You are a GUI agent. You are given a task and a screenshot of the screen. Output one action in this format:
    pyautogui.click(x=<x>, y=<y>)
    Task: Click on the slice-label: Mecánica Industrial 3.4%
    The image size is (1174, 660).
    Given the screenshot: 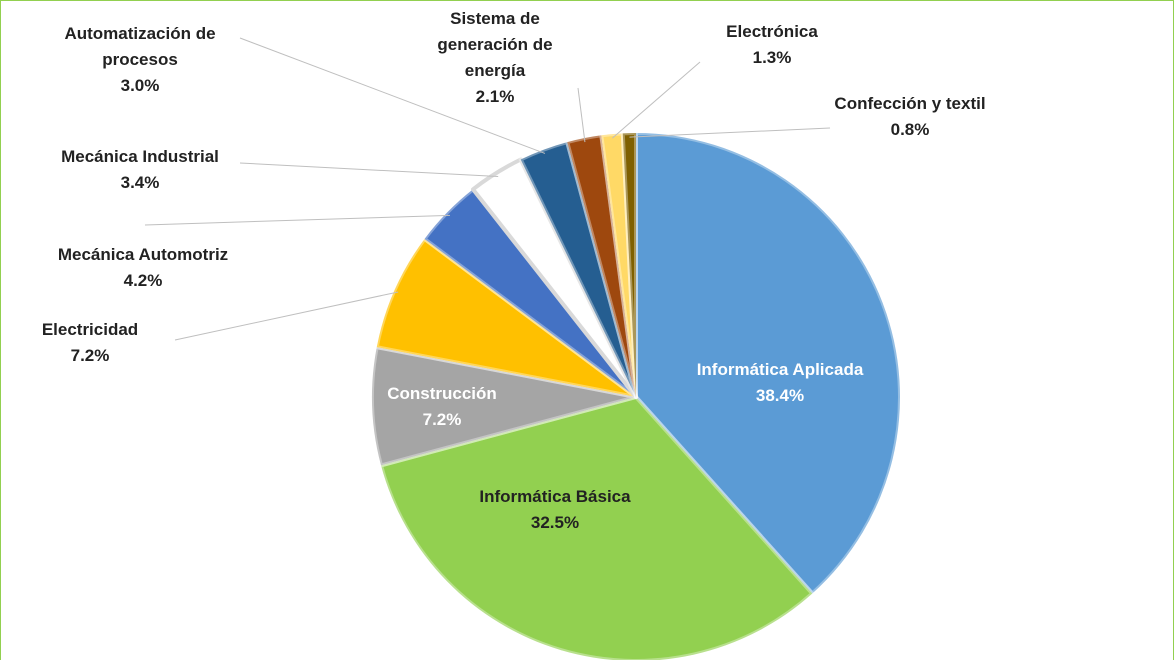 What is the action you would take?
    pyautogui.click(x=140, y=170)
    